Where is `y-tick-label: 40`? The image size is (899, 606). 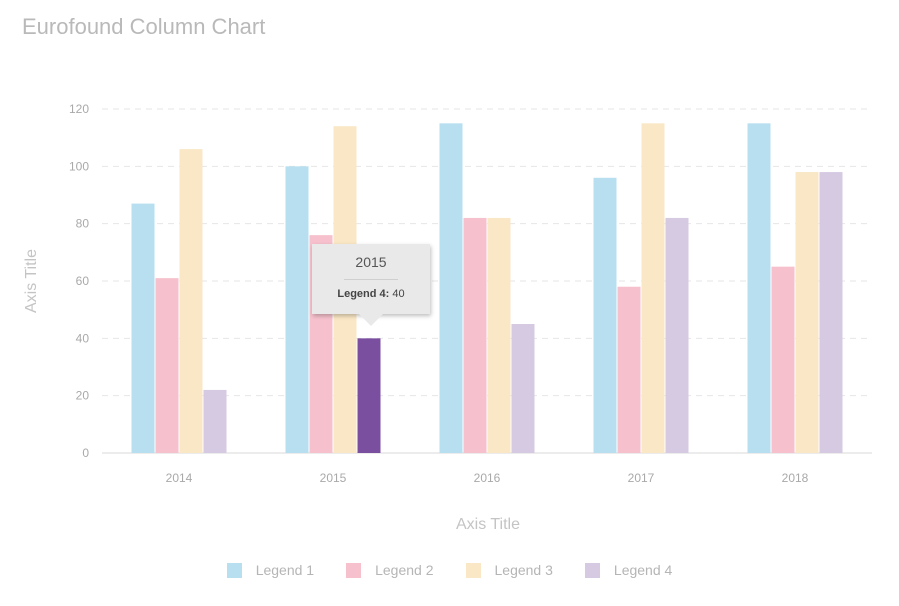
y-tick-label: 40 is located at coordinates (83, 338).